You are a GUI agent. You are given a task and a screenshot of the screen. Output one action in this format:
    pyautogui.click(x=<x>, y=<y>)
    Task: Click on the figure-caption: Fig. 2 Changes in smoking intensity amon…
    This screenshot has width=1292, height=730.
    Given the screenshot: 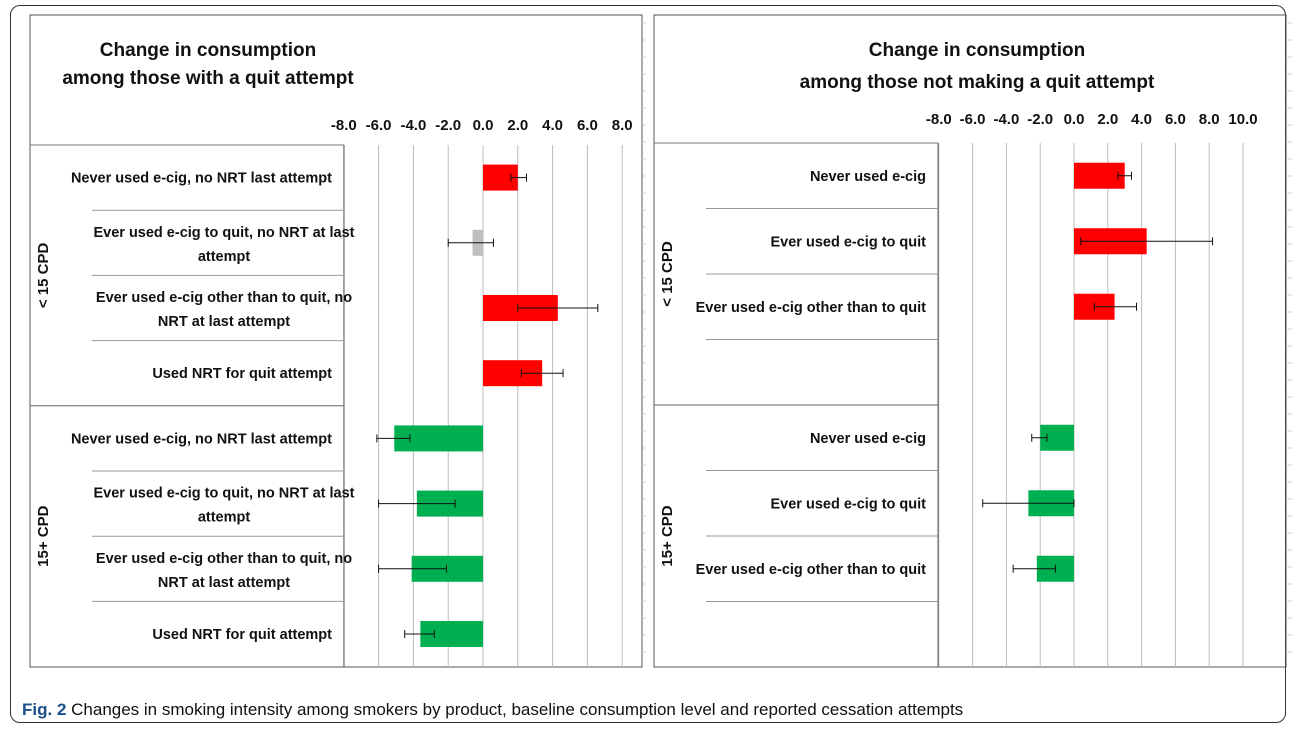 What is the action you would take?
    pyautogui.click(x=492, y=710)
    